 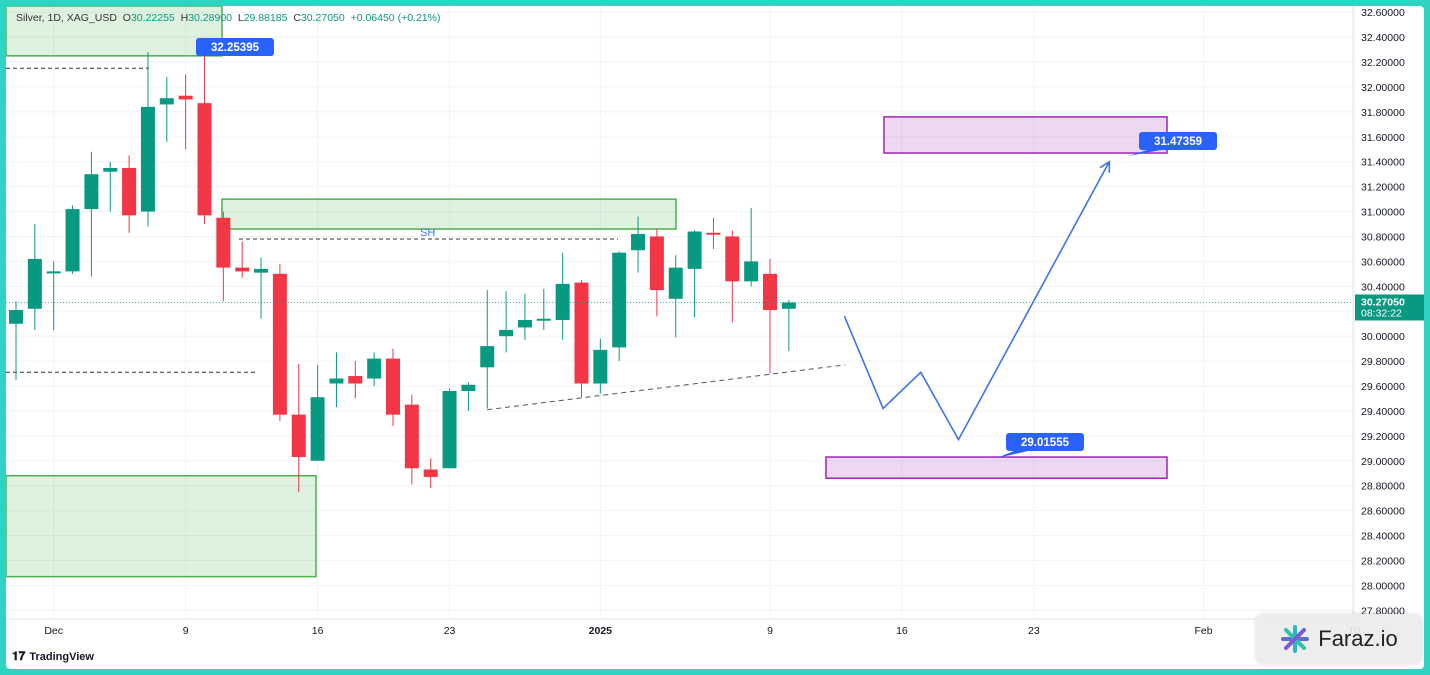 I want to click on open-value: 30.22255, so click(x=152, y=18).